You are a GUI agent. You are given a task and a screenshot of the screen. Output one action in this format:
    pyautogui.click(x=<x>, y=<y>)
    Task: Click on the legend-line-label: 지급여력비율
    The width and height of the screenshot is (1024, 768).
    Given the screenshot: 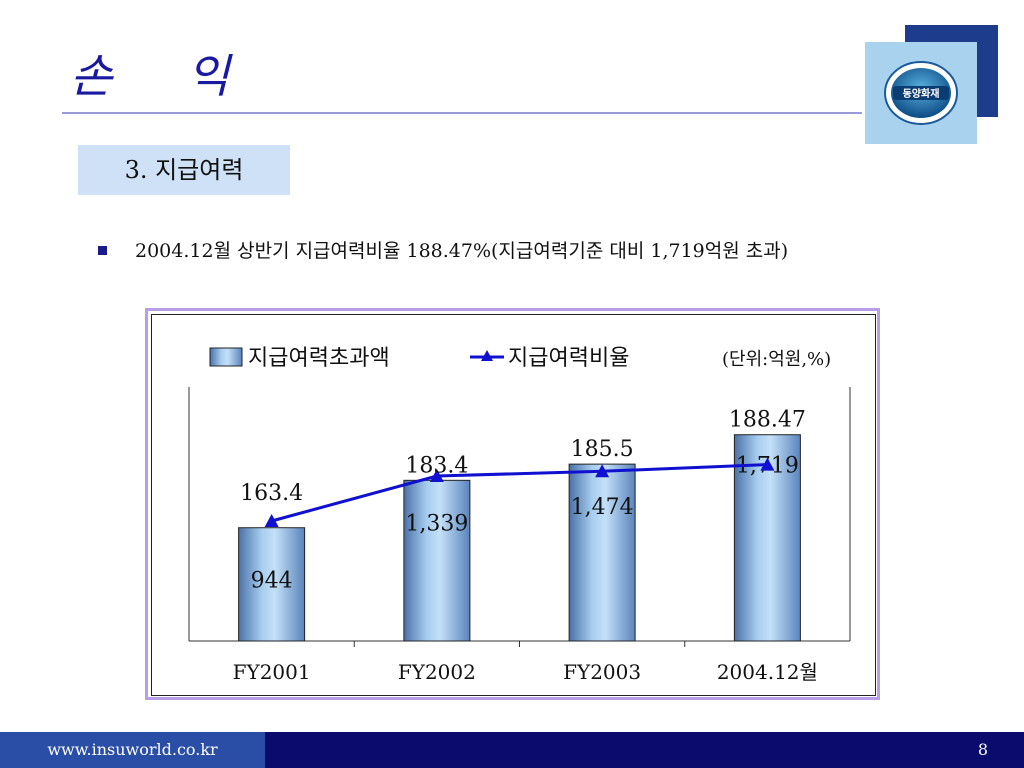 What is the action you would take?
    pyautogui.click(x=568, y=358)
    